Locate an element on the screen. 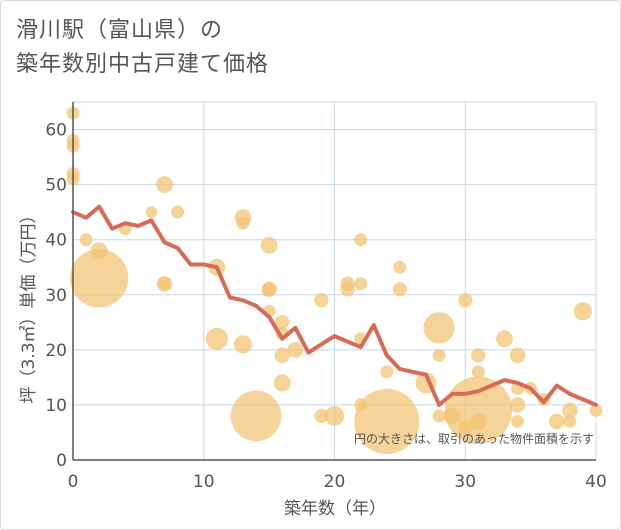 The height and width of the screenshot is (530, 621). y-axis-label: 坪（3.3㎡）単価（万円） is located at coordinates (29, 304).